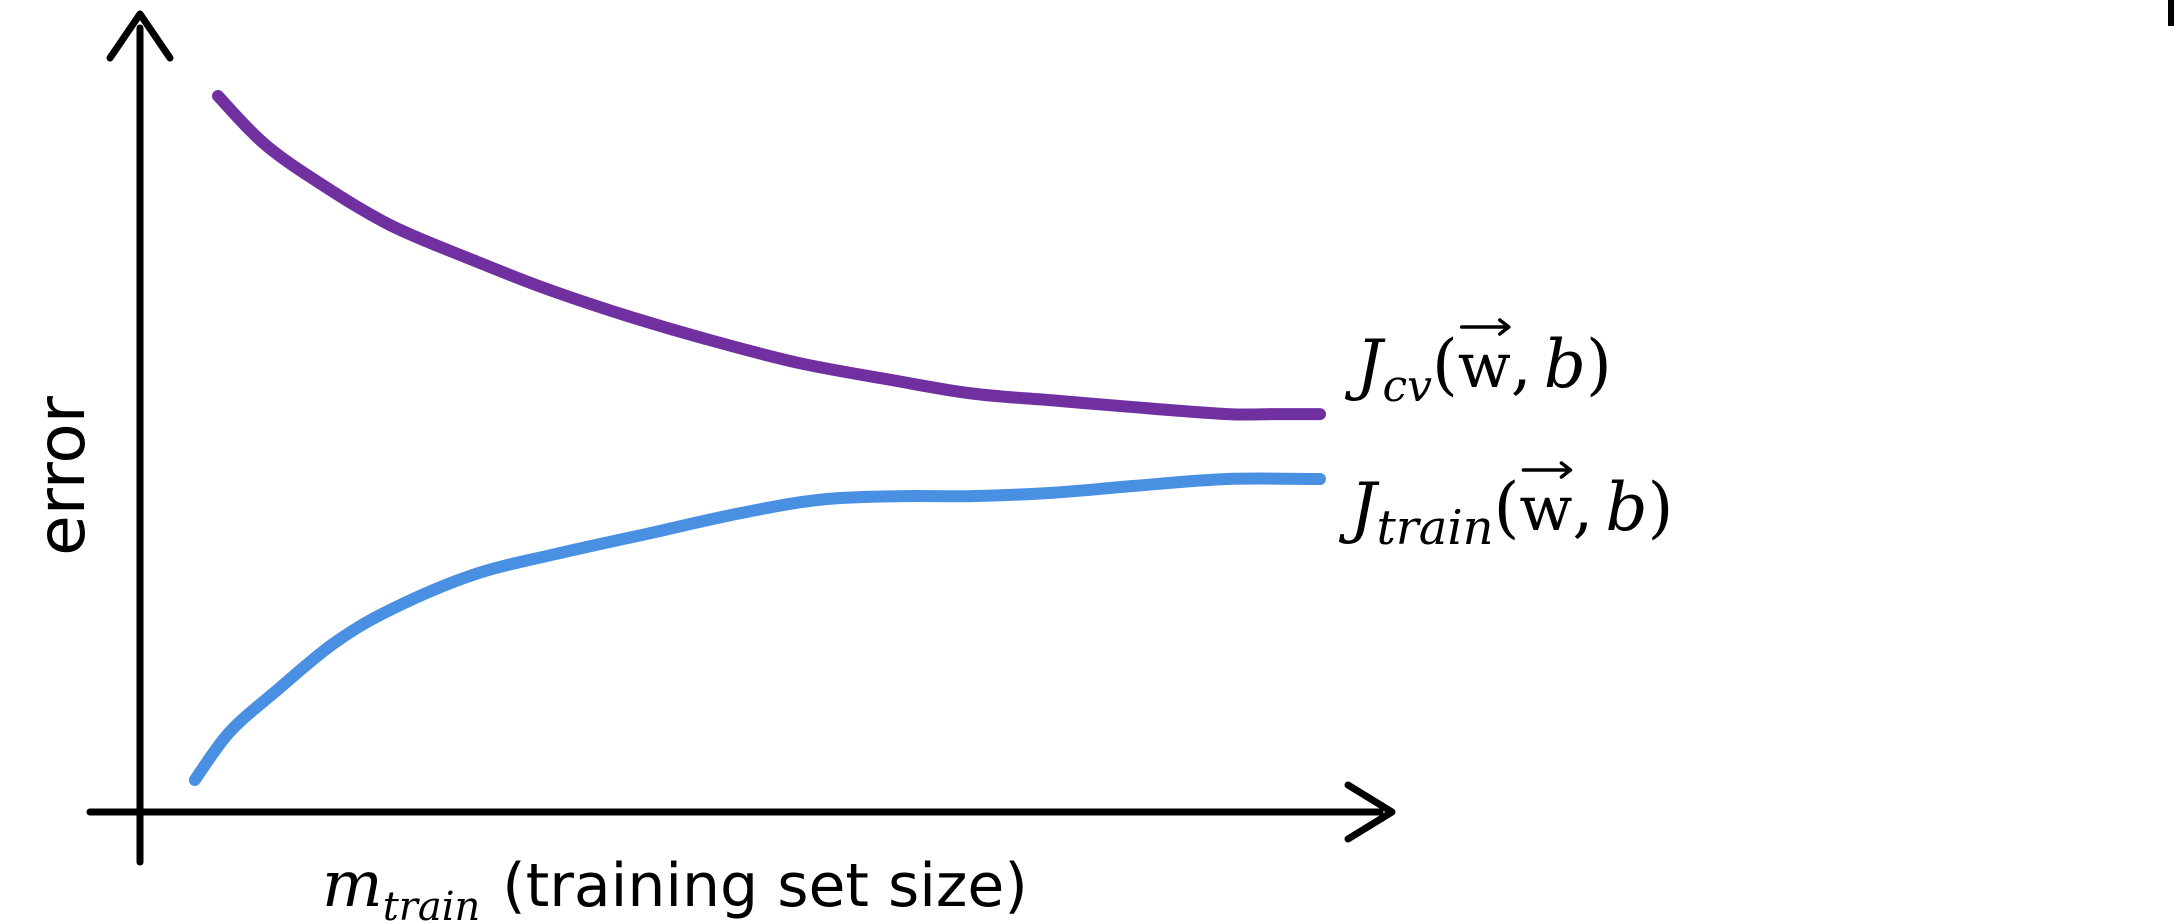 The image size is (2174, 924). What do you see at coordinates (432, 904) in the screenshot?
I see `x-axis-label-subscript: train` at bounding box center [432, 904].